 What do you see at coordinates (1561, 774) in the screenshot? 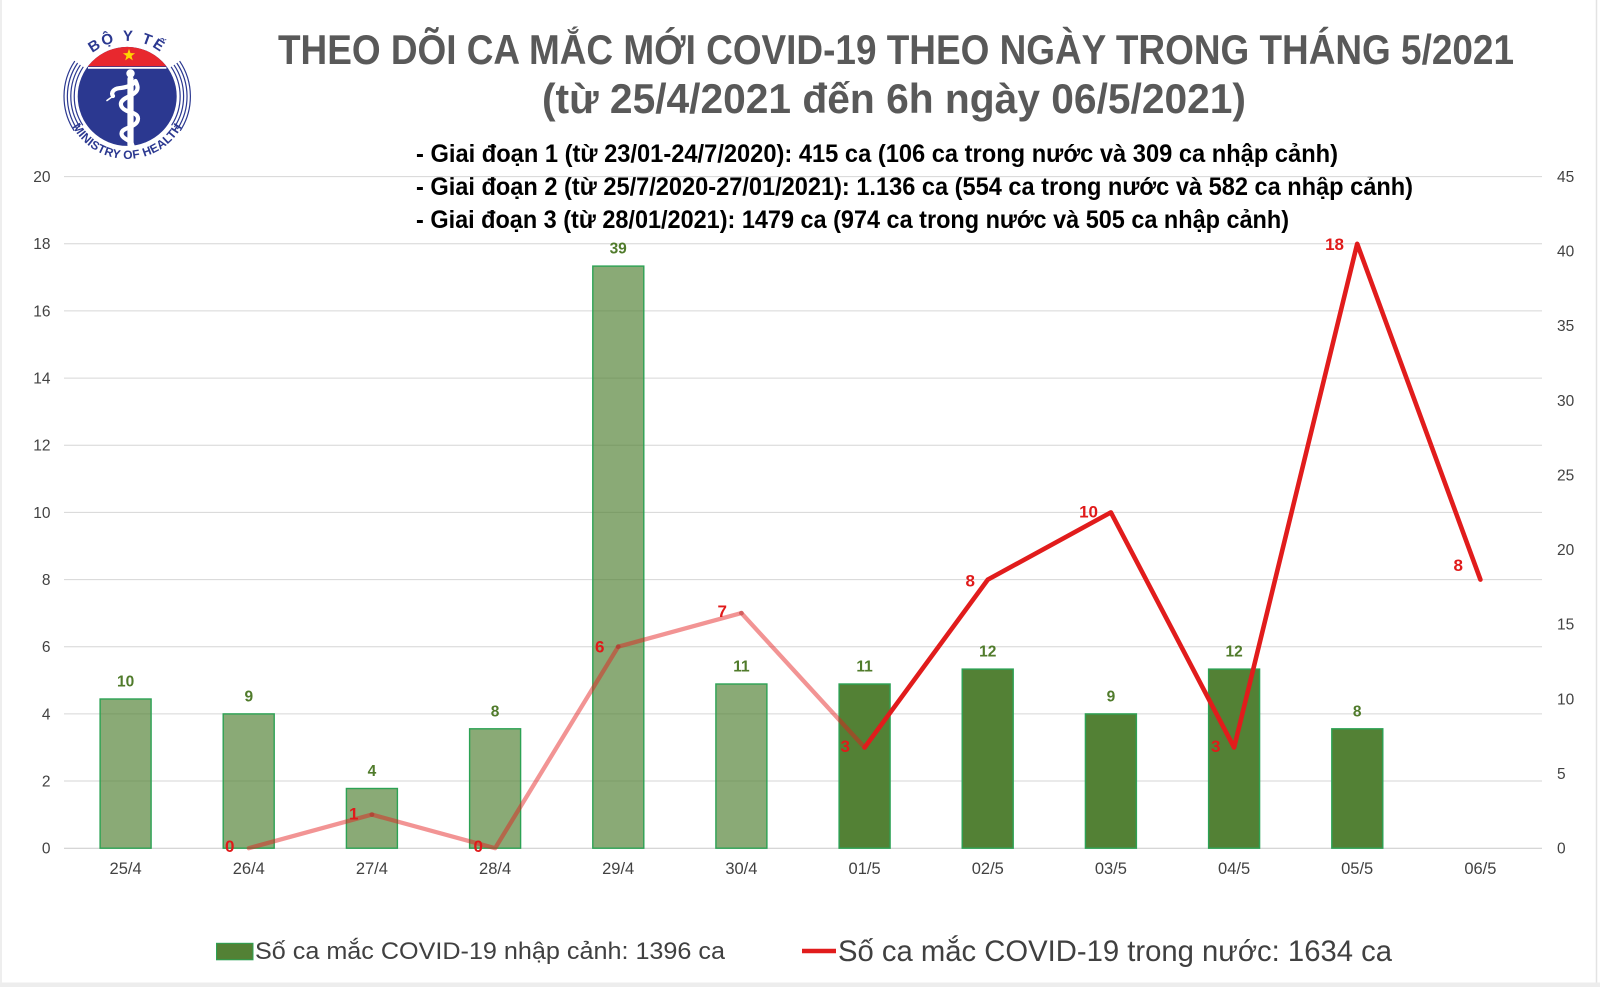
I see `svg-text: 5` at bounding box center [1561, 774].